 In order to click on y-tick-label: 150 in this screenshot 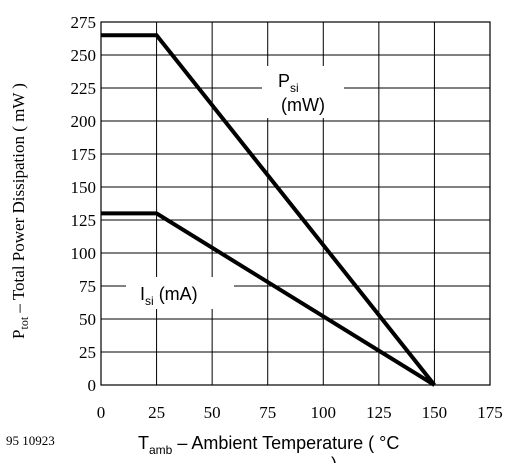, I will do `click(84, 187)`.